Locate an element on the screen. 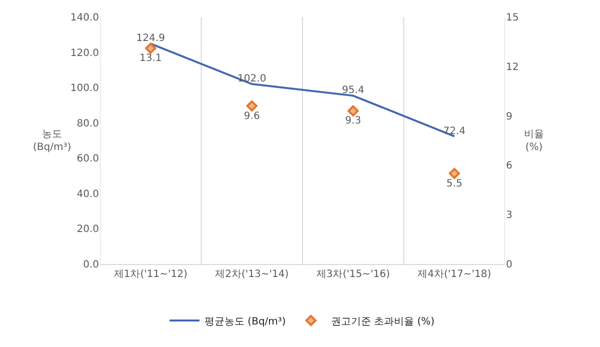 The width and height of the screenshot is (600, 347). x-tick-label: 제3차('15~'16) is located at coordinates (353, 274).